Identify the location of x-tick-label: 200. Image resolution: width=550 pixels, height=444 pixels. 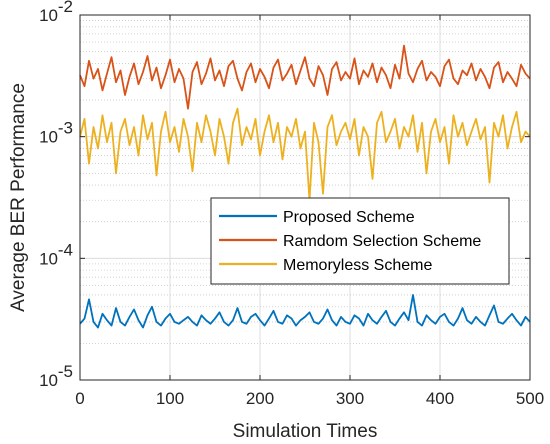
(260, 398).